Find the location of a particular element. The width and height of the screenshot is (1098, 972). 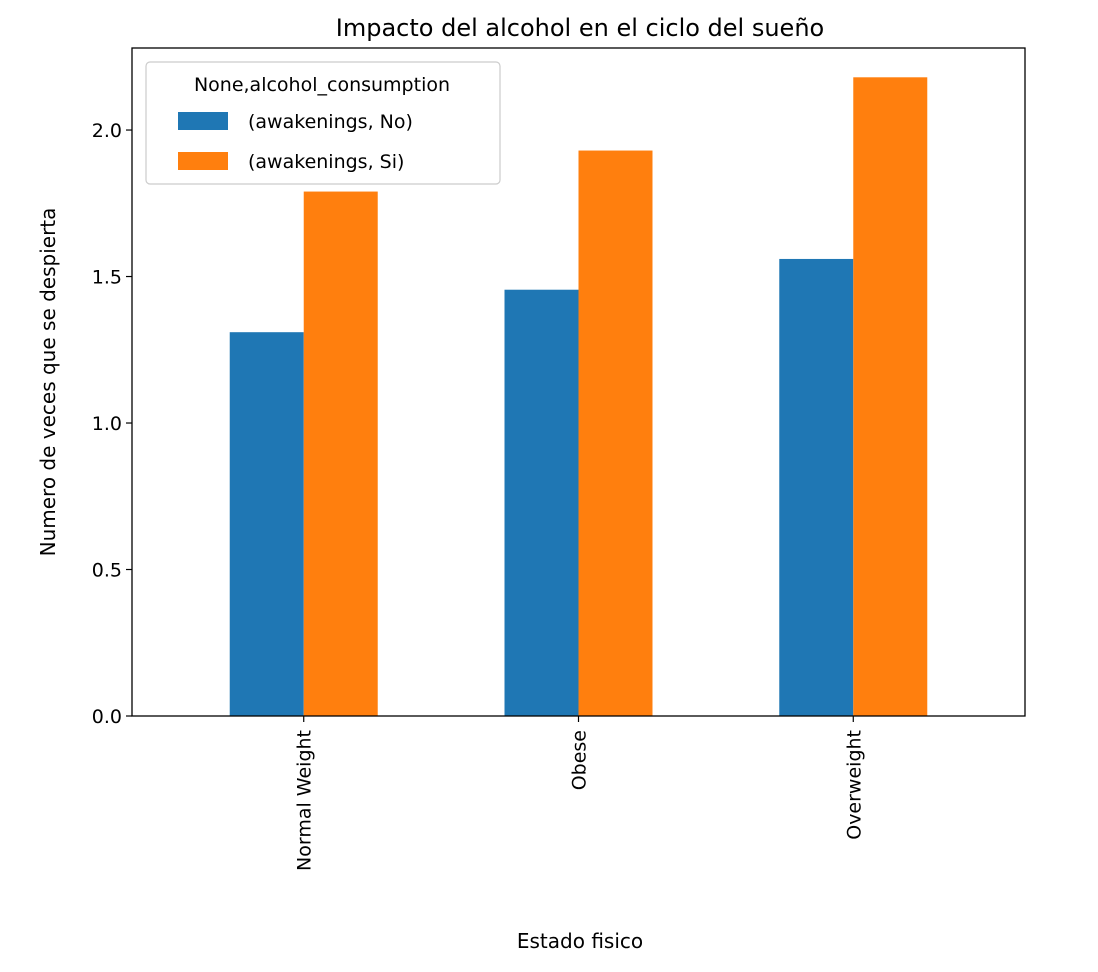

x-tick-label: Normal Weight is located at coordinates (305, 800).